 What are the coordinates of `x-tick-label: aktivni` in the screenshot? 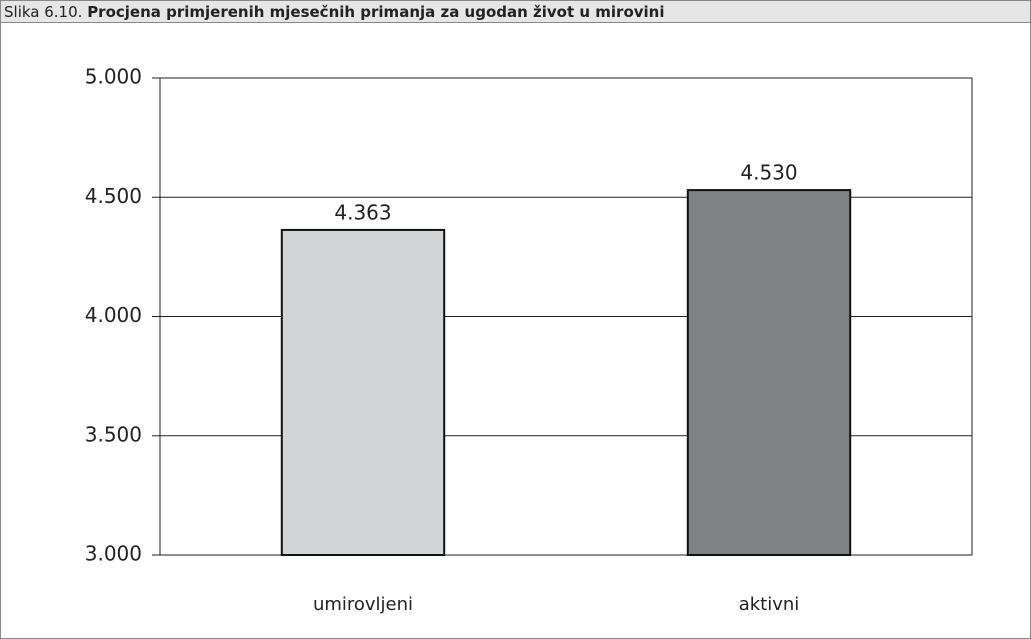 It's located at (769, 604).